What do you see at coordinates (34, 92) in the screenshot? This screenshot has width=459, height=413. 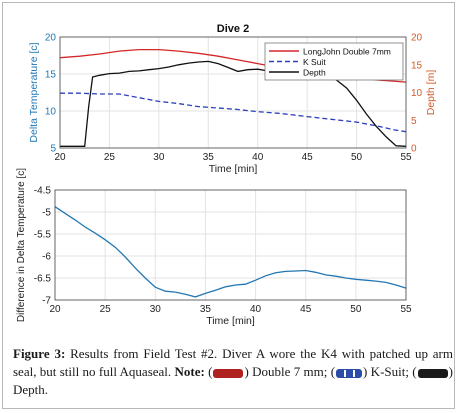 I see `top-ylabel-left: Delta Temperature [c]` at bounding box center [34, 92].